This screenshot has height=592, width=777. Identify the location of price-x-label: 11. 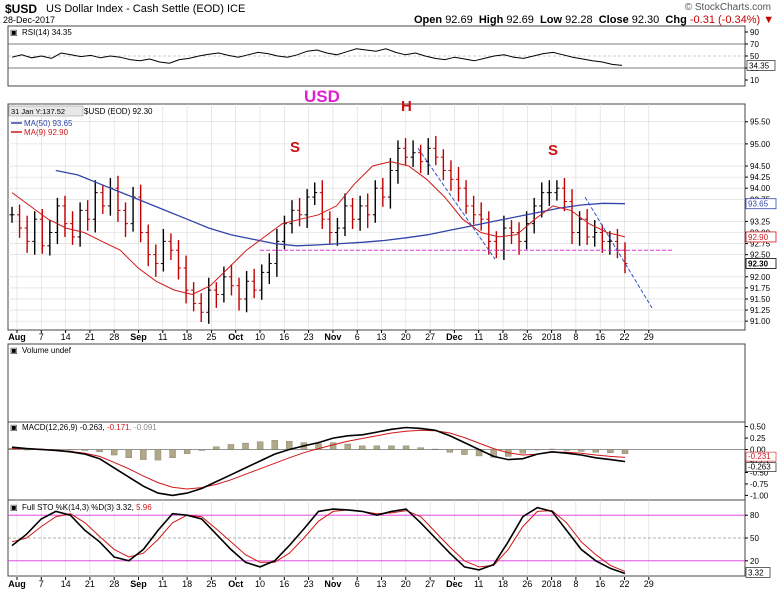
(478, 337).